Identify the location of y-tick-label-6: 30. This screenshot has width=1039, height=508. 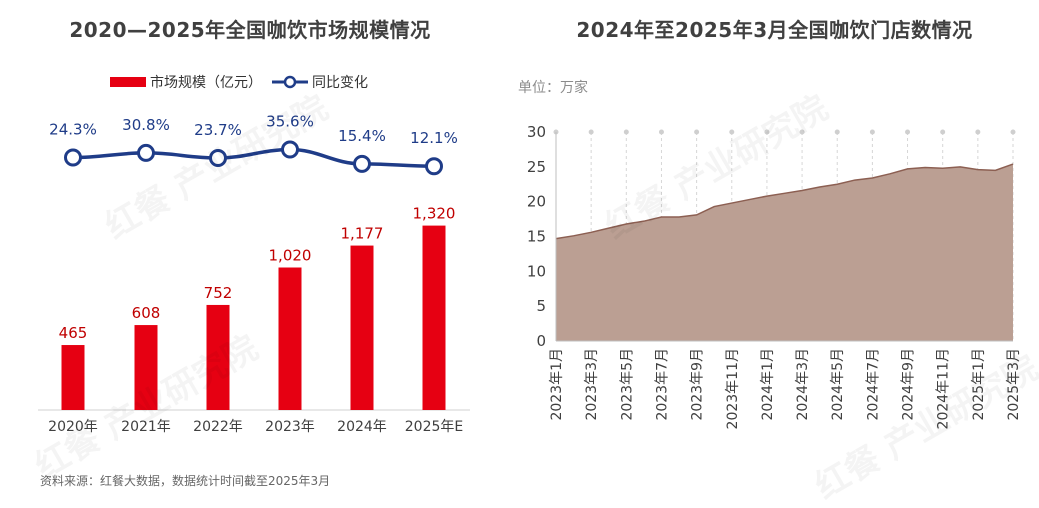
(536, 132).